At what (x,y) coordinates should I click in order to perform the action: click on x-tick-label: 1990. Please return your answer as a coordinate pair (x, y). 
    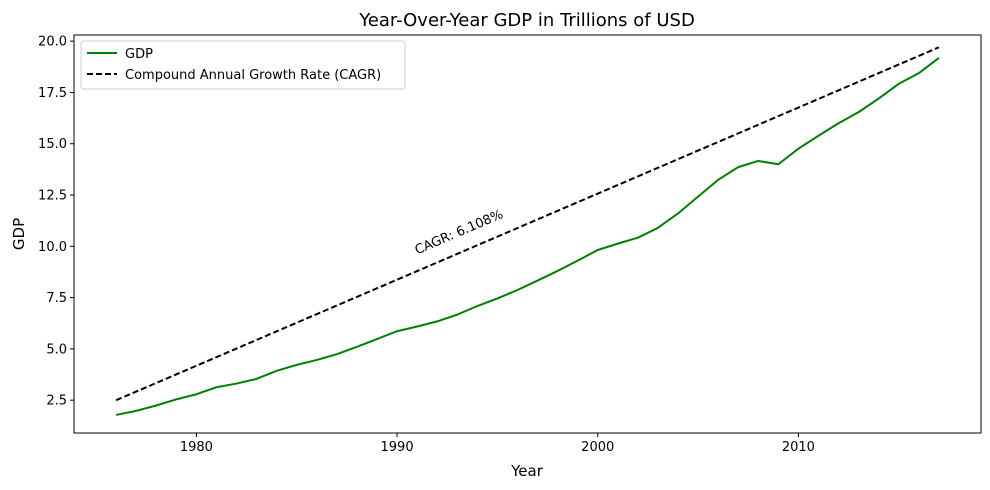
    Looking at the image, I should click on (397, 447).